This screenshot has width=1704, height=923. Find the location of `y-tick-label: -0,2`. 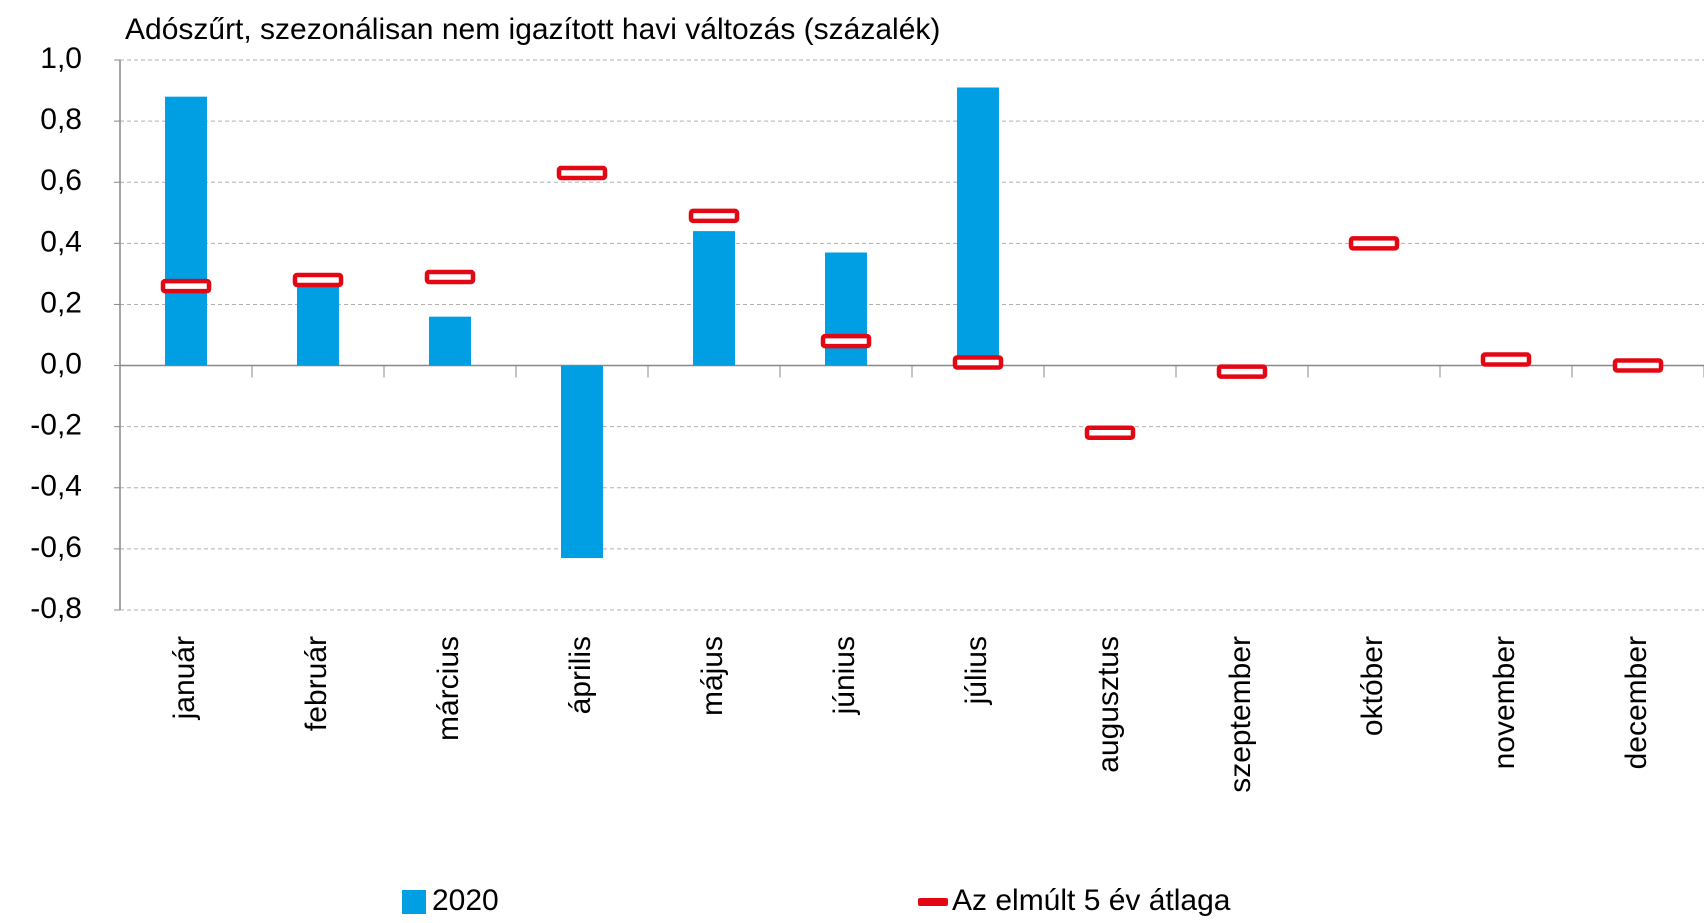

y-tick-label: -0,2 is located at coordinates (56, 425).